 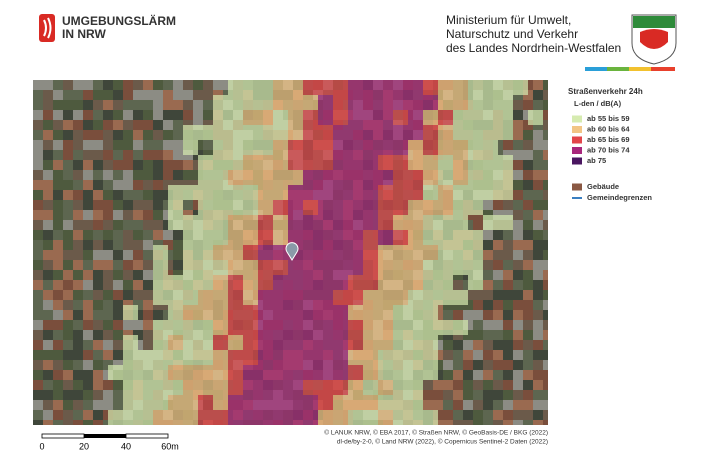 I want to click on legend-title: Straßenverkehr 24h, so click(x=605, y=91).